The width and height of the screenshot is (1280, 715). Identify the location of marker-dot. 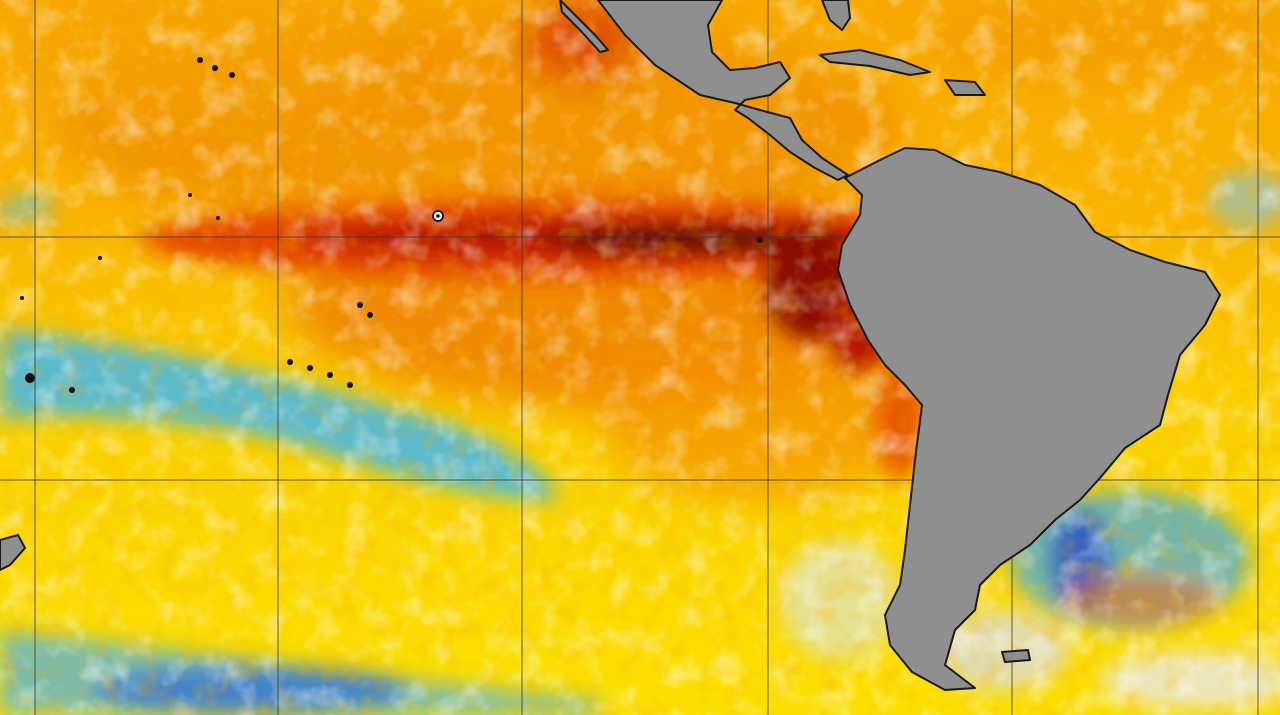
(438, 216).